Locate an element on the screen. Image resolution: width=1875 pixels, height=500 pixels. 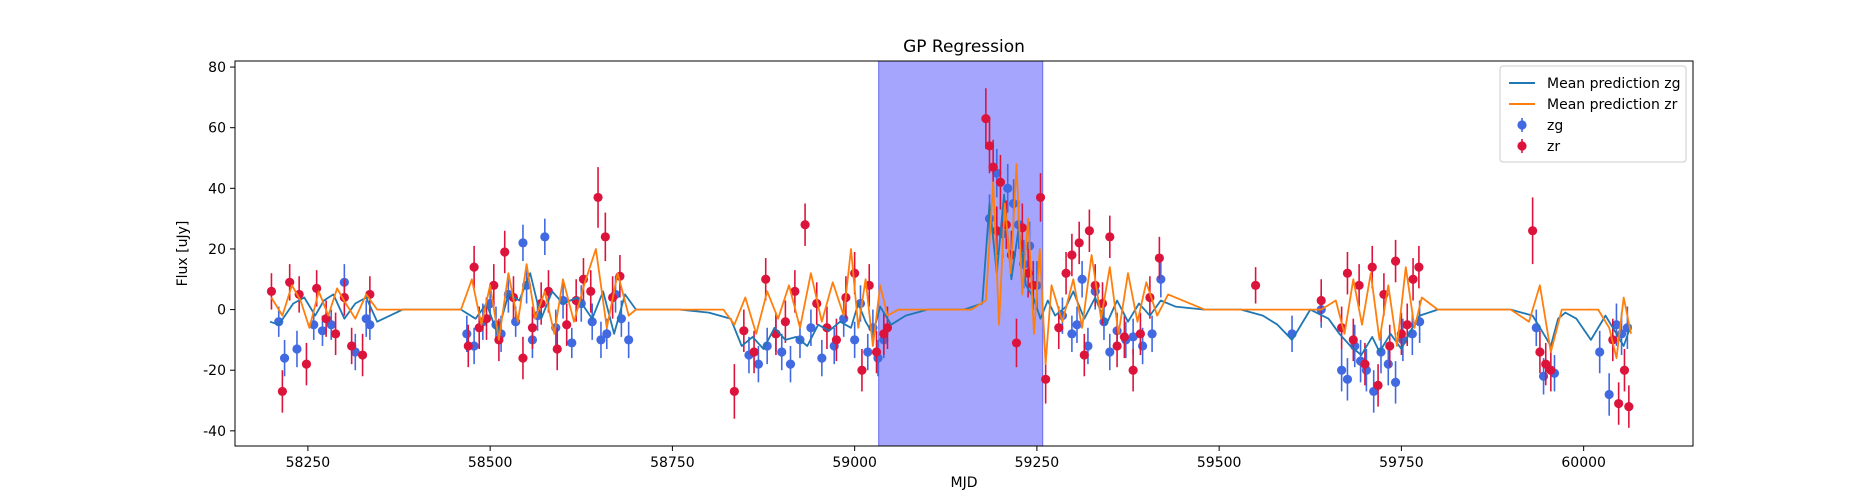
x-tick-label: 58750 is located at coordinates (672, 463).